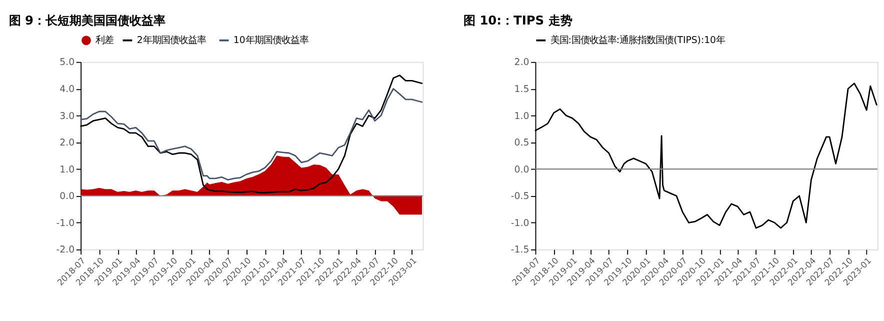 The width and height of the screenshot is (884, 321). What do you see at coordinates (522, 90) in the screenshot?
I see `y-tick-label: 1.5` at bounding box center [522, 90].